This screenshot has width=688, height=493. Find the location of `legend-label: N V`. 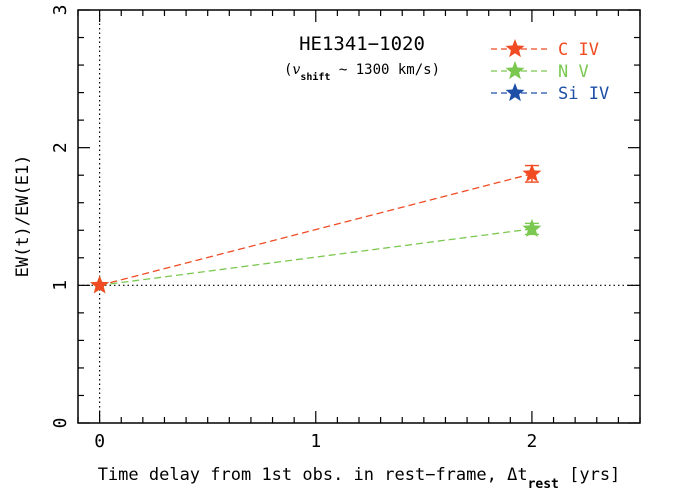

legend-label: N V is located at coordinates (573, 72).